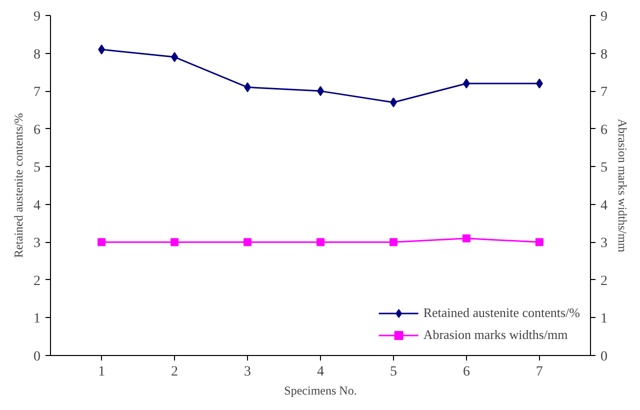 The height and width of the screenshot is (410, 640). What do you see at coordinates (248, 372) in the screenshot?
I see `x-tick-label: 3` at bounding box center [248, 372].